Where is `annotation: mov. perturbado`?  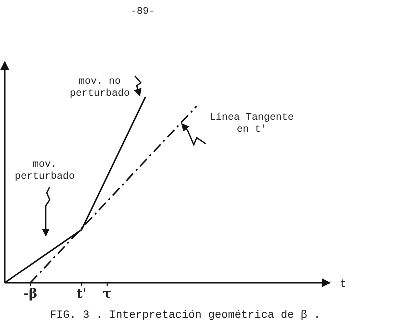 annotation: mov. perturbado is located at coordinates (45, 171).